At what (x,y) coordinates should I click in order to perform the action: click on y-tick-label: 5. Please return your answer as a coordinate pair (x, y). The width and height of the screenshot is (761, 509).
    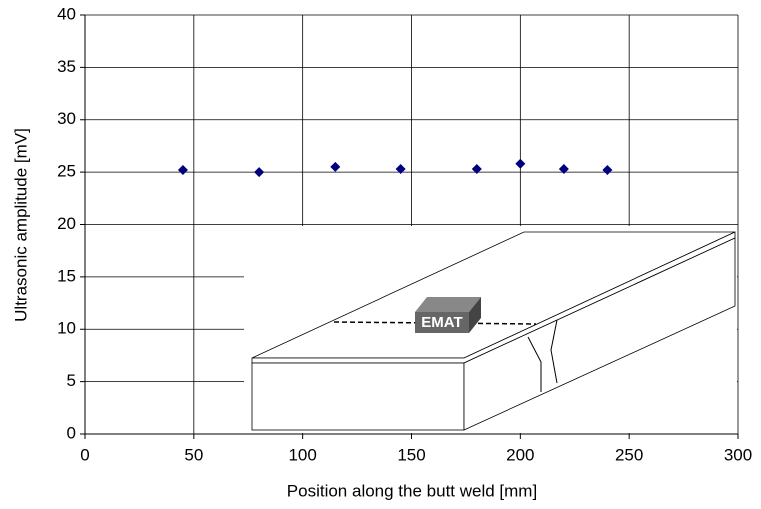
    Looking at the image, I should click on (71, 380).